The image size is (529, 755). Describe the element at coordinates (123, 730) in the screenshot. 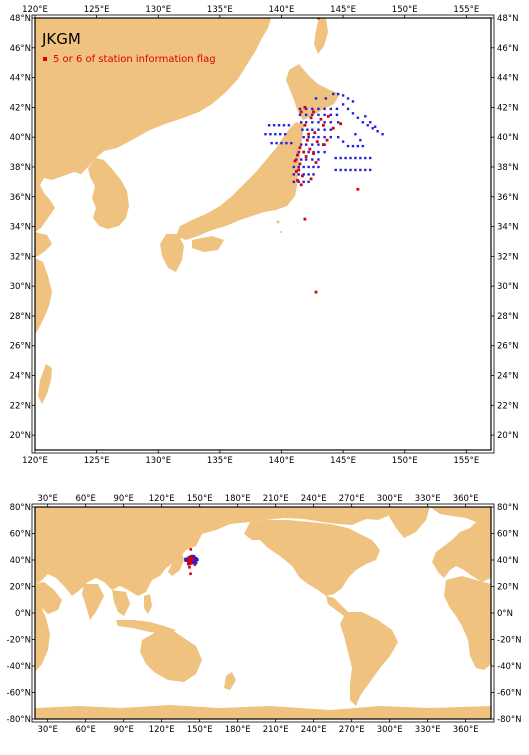

I see `lon-tick-label: 90°E` at that location.